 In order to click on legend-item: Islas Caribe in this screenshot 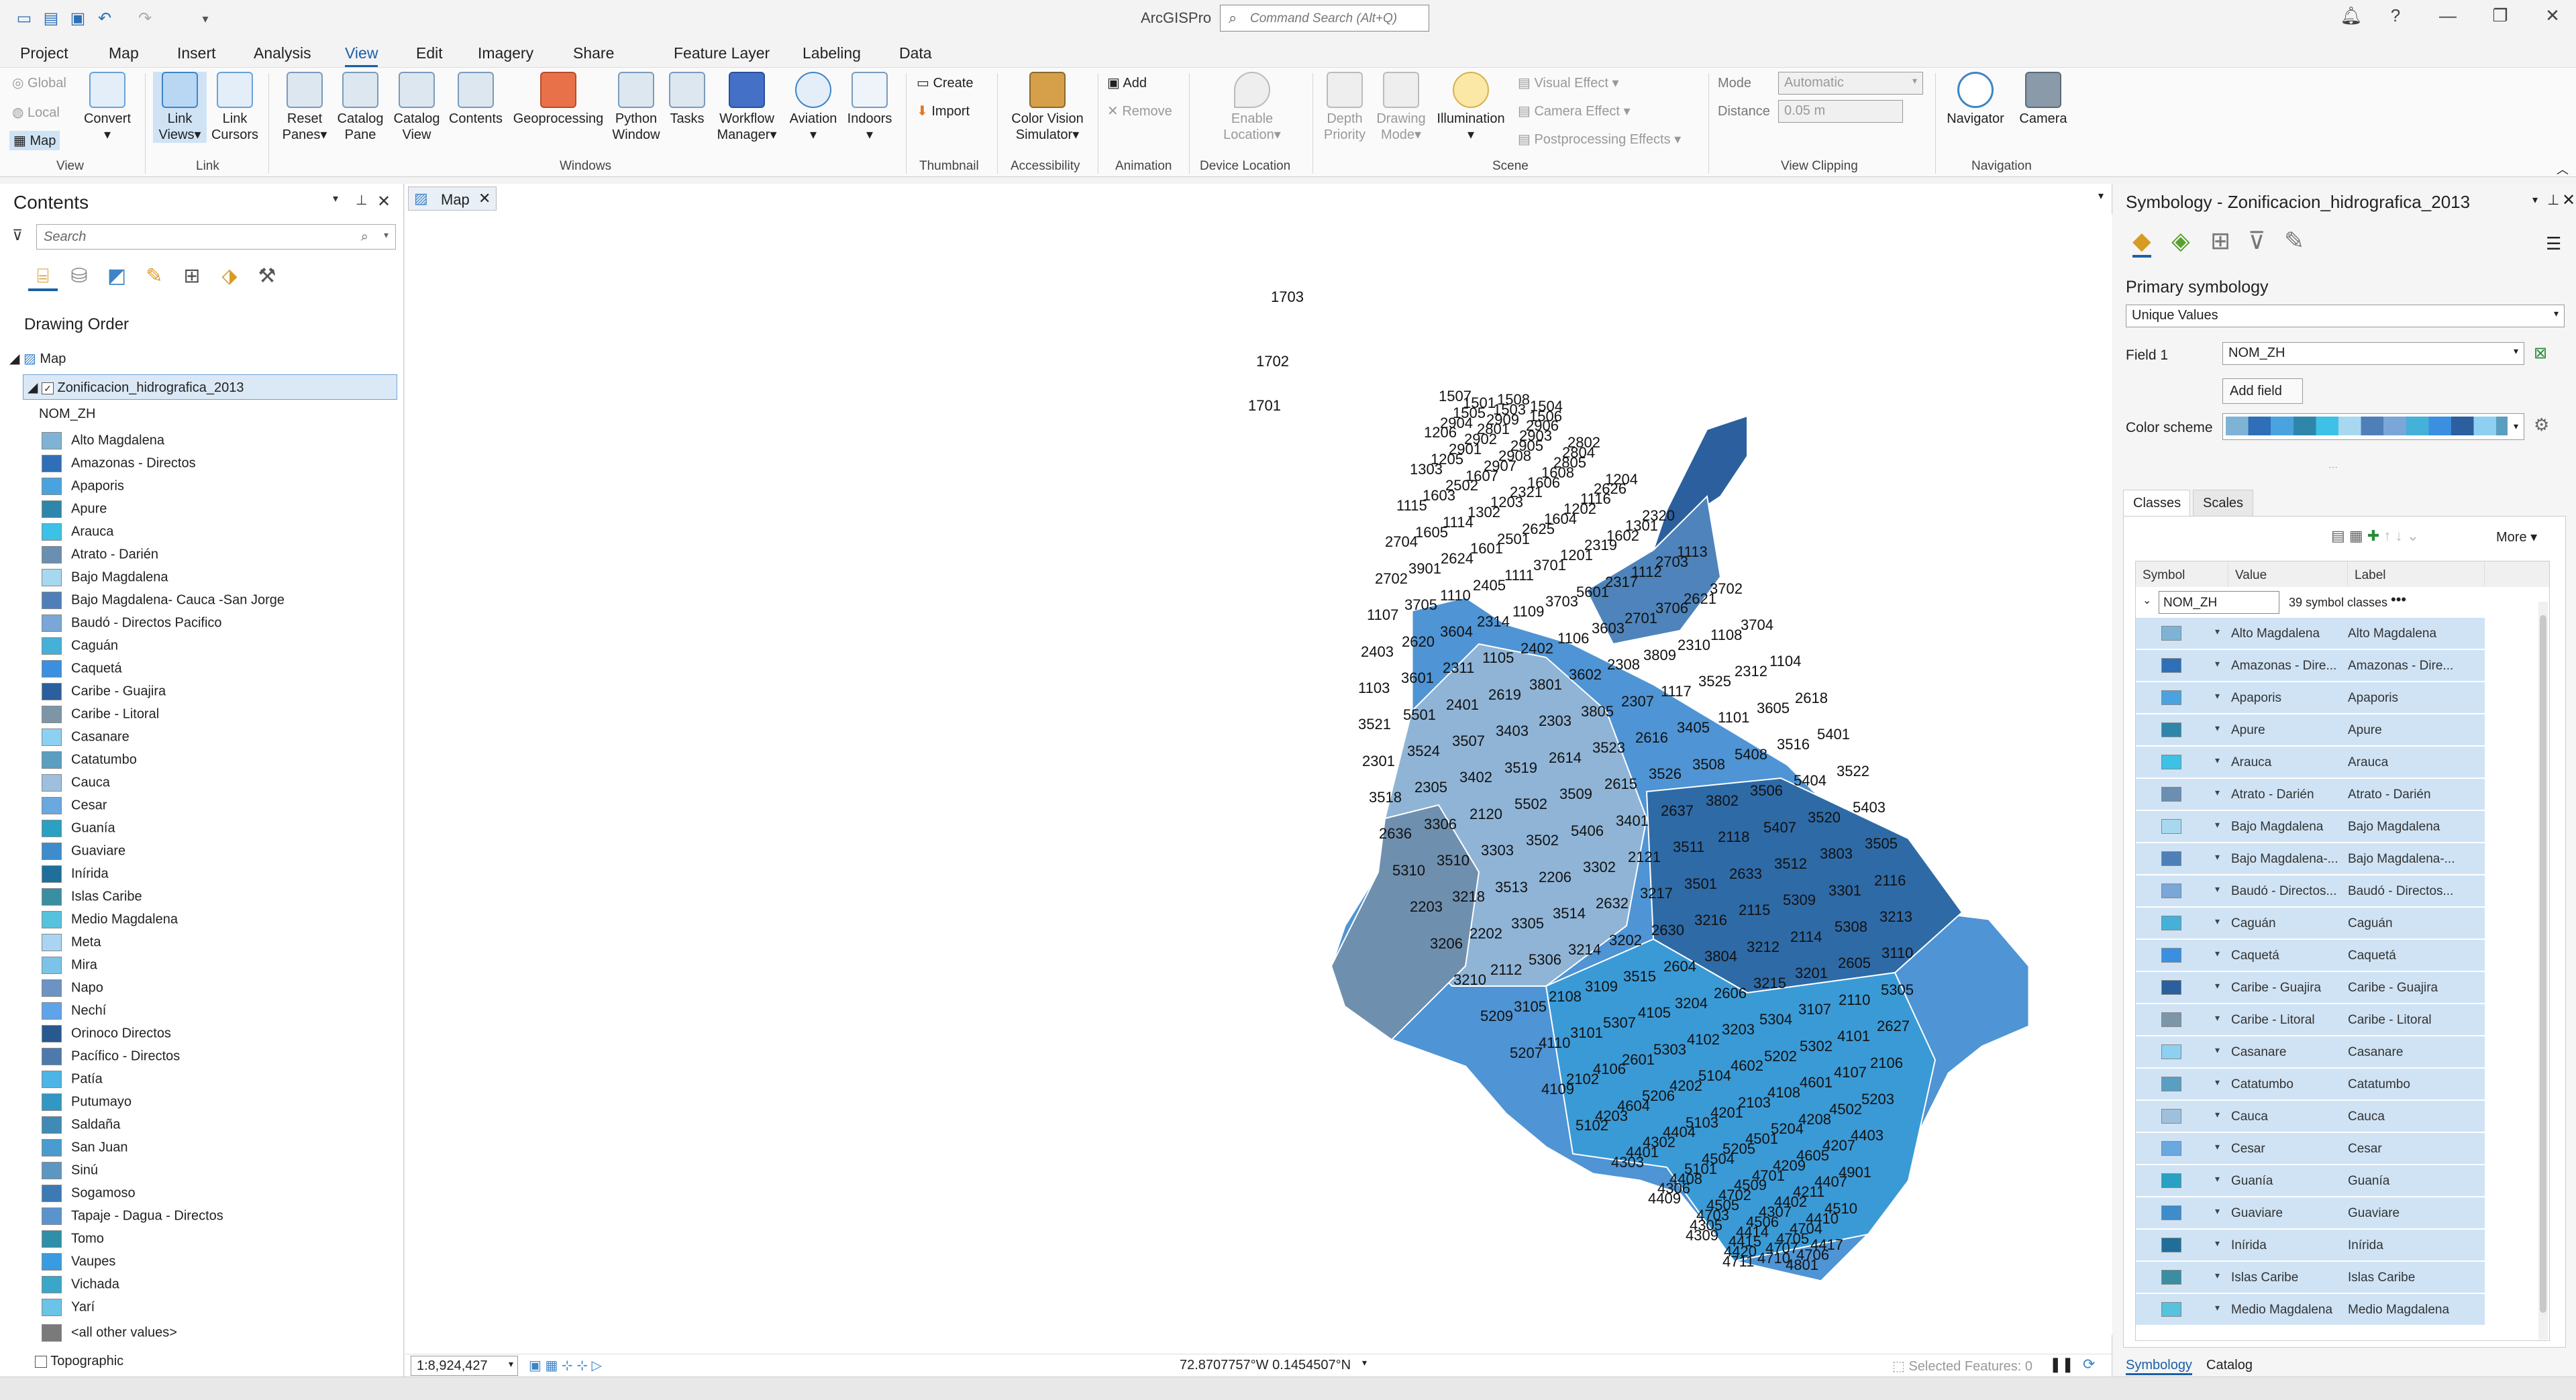, I will do `click(92, 898)`.